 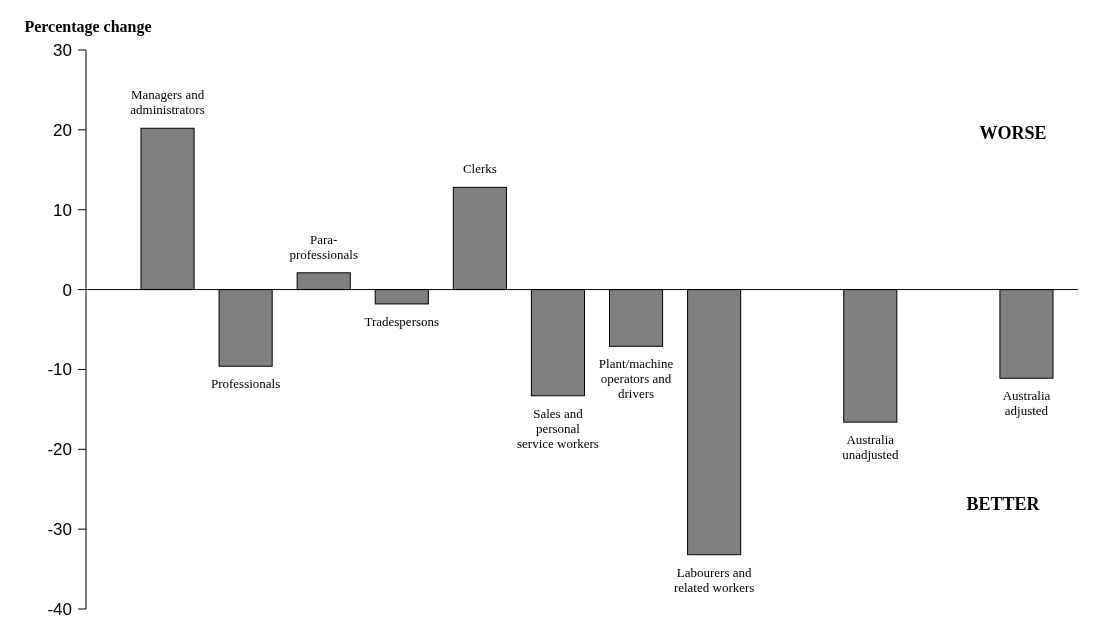 I want to click on y-tick-label: -40, so click(x=59, y=609).